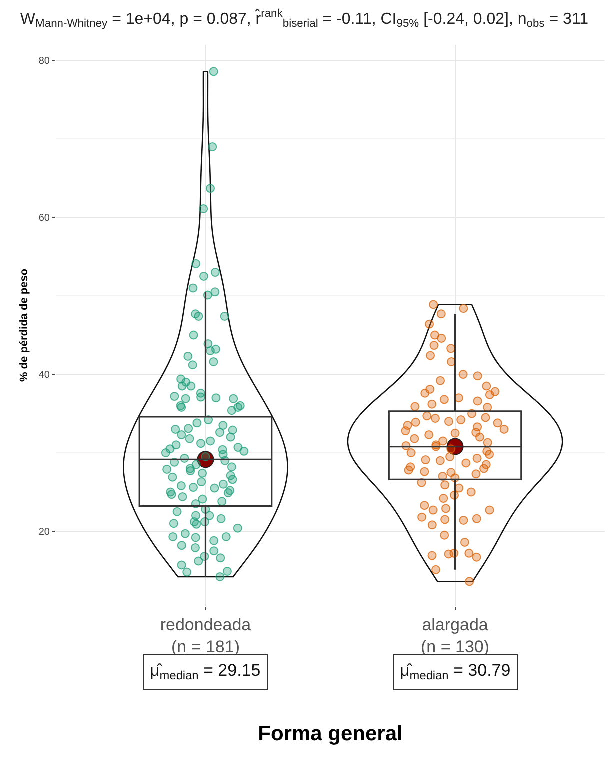  What do you see at coordinates (44, 62) in the screenshot?
I see `y-tick-label: 80` at bounding box center [44, 62].